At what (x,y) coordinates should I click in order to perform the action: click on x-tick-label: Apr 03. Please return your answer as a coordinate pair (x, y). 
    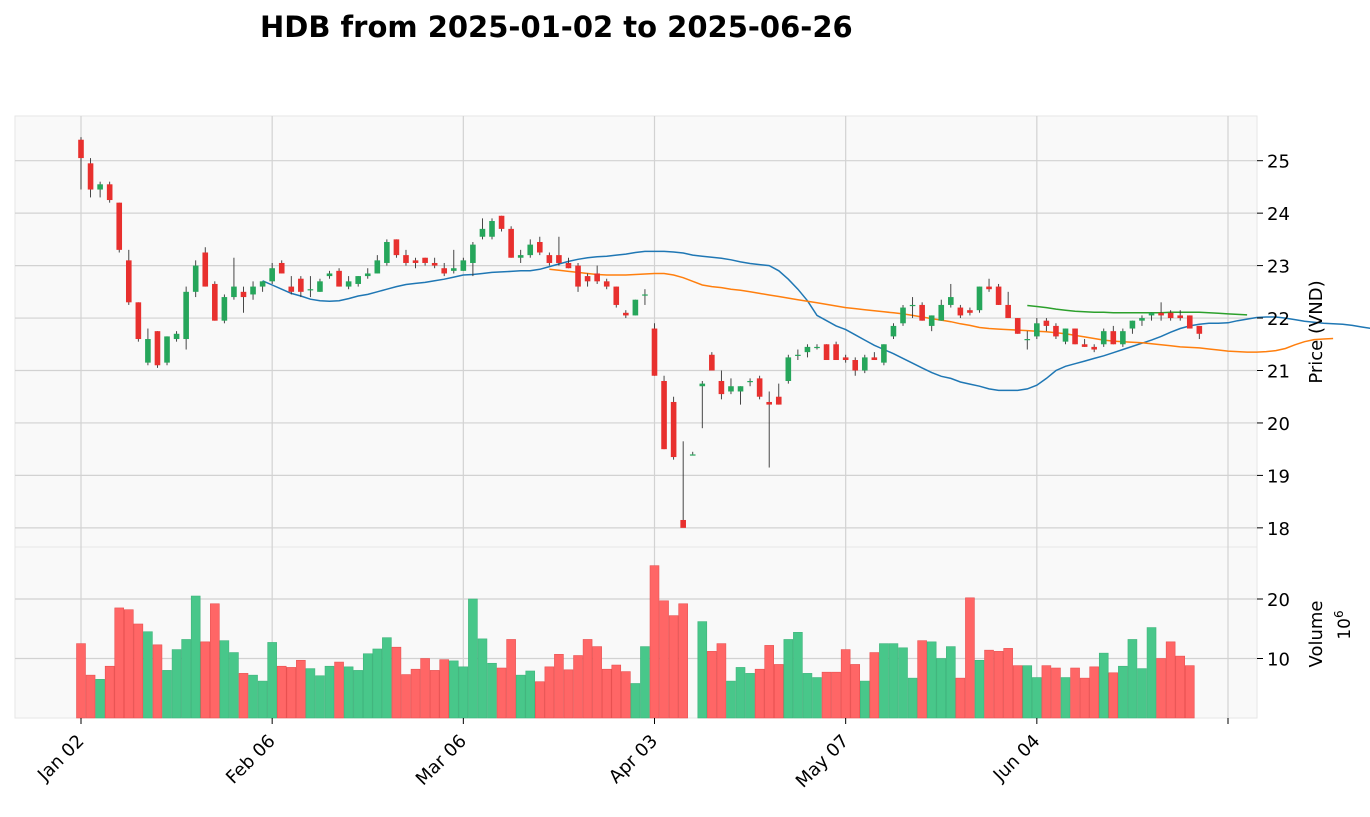
    Looking at the image, I should click on (633, 759).